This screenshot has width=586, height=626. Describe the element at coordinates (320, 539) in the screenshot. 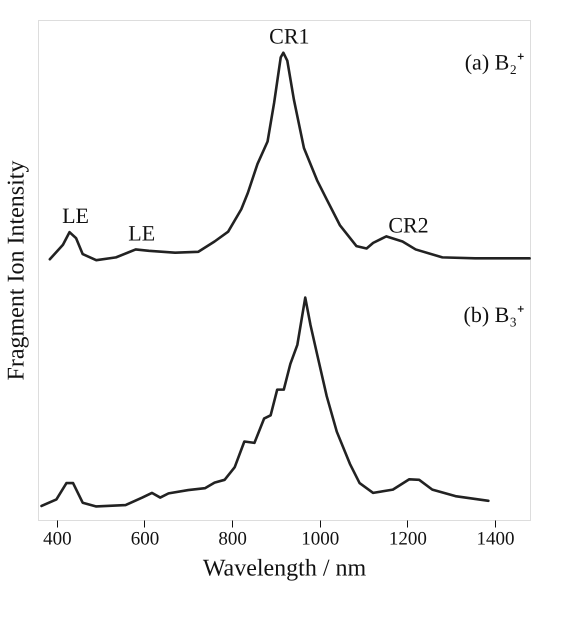

I see `x-tick-label: 1000` at that location.